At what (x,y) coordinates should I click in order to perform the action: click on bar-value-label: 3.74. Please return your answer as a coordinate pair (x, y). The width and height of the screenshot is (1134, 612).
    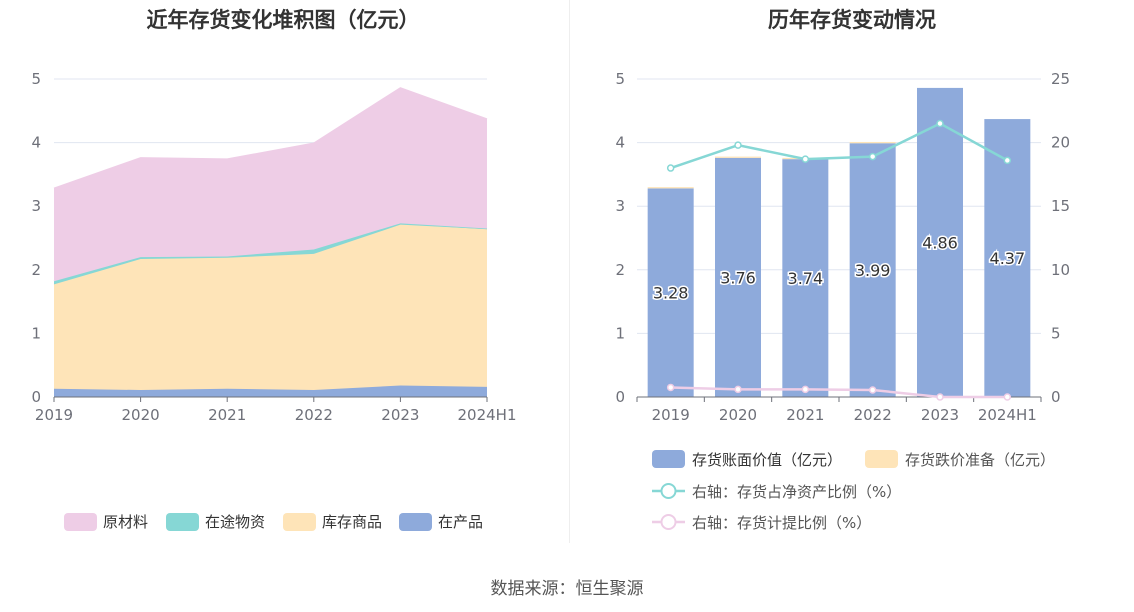
    Looking at the image, I should click on (806, 278).